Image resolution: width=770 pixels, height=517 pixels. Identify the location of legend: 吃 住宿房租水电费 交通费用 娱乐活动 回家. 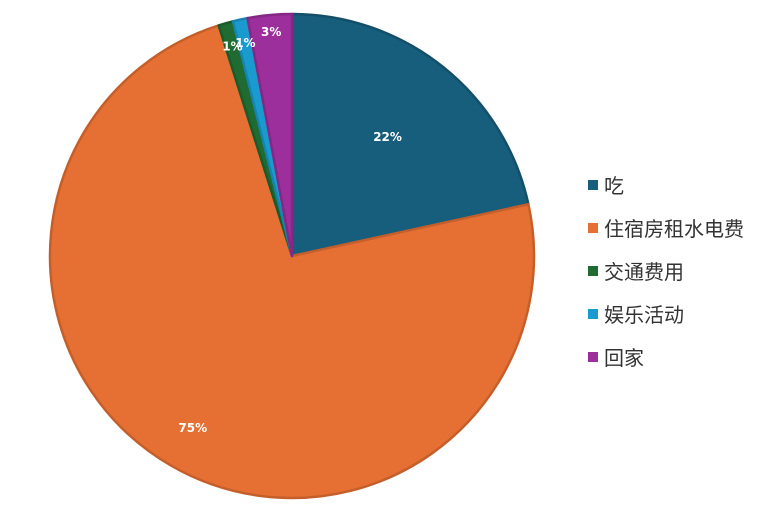
(666, 270).